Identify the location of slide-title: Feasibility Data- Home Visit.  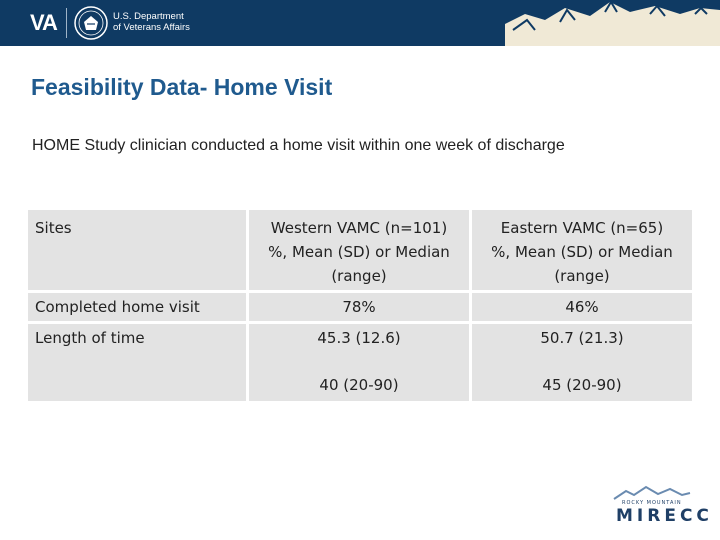
(182, 87).